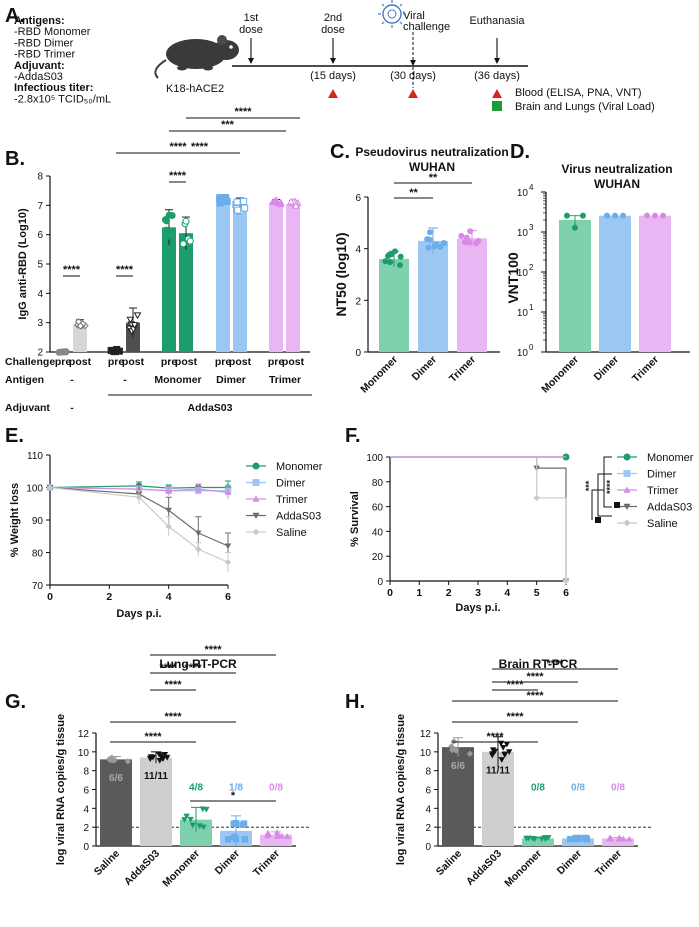 This screenshot has height=927, width=699. Describe the element at coordinates (531, 307) in the screenshot. I see `y-tick-exponent: 1` at that location.